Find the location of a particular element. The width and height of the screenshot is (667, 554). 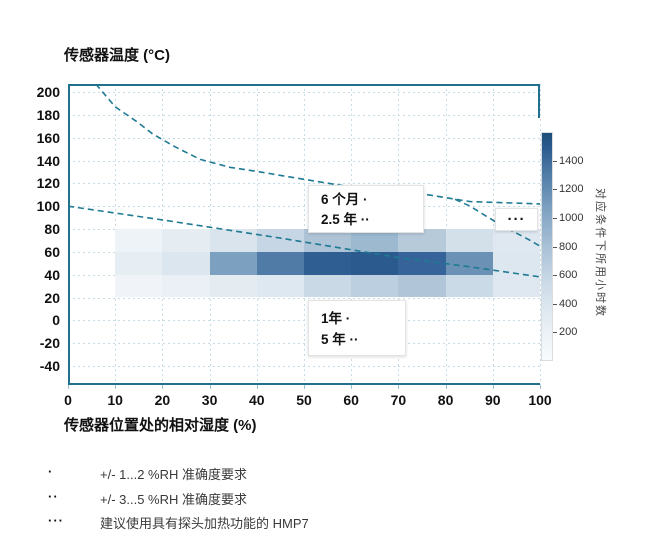

annotation-box-one-year: 1年 · 5 年 ·· is located at coordinates (357, 328).